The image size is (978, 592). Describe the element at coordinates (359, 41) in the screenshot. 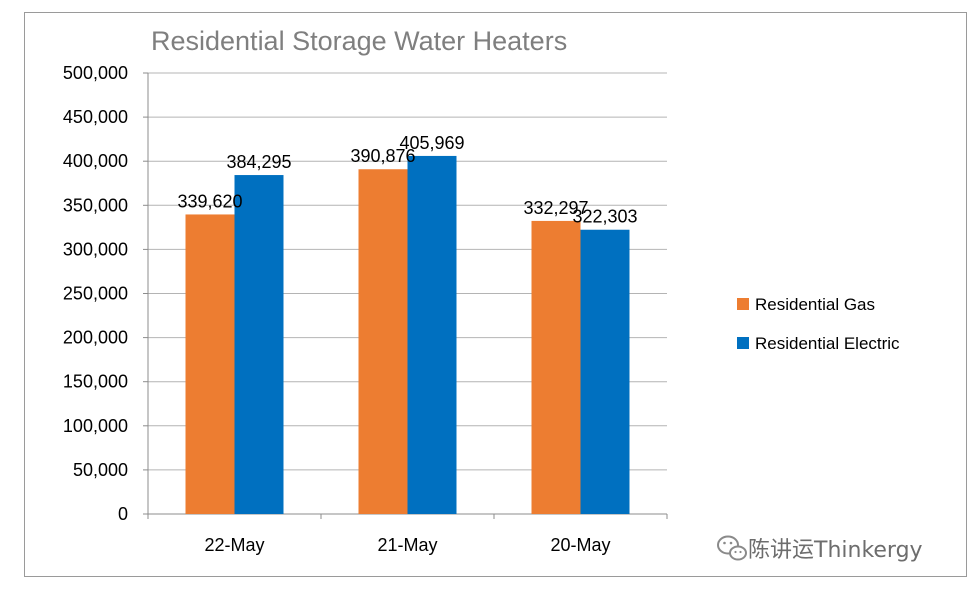

I see `chart-title: Residential Storage Water Heaters` at that location.